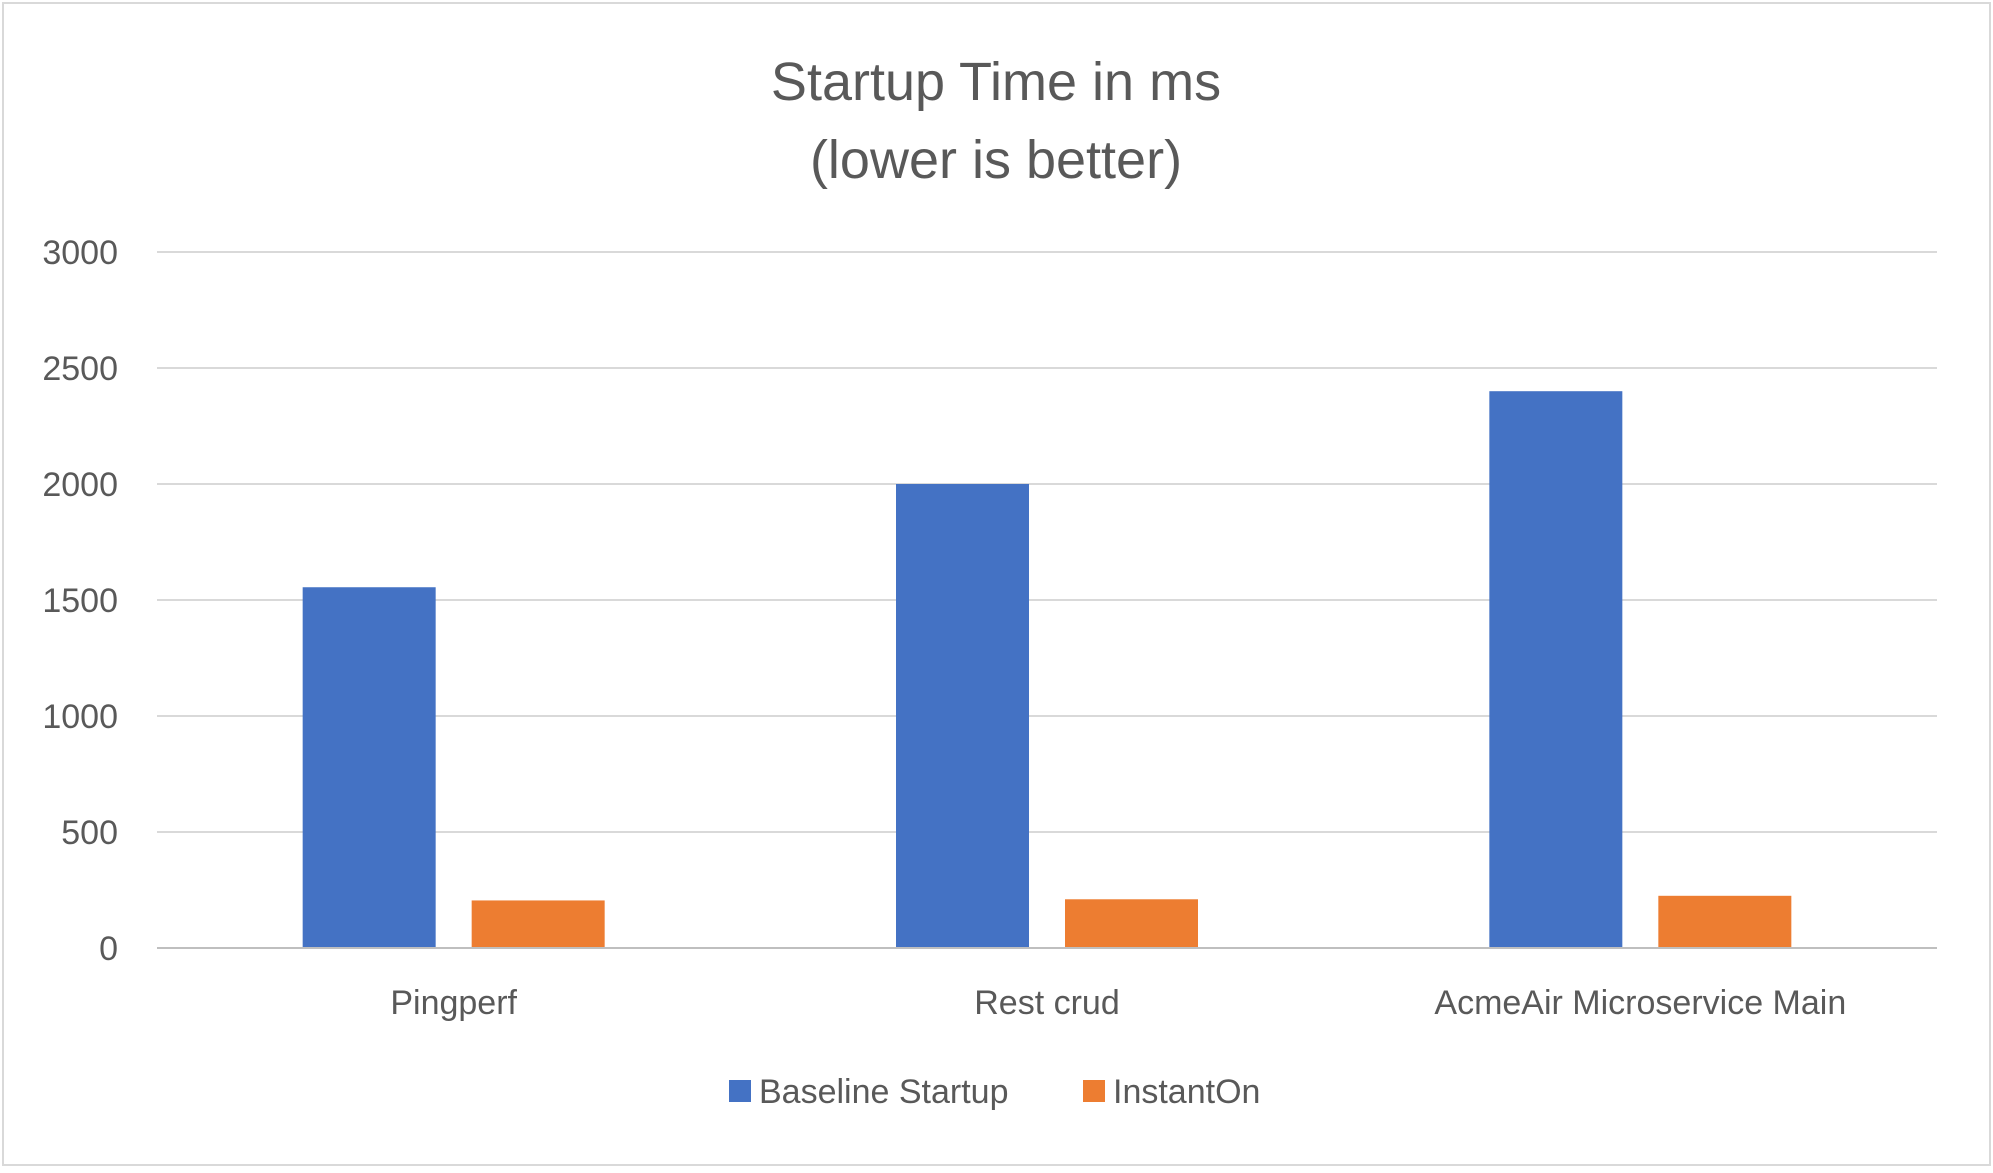  What do you see at coordinates (80, 253) in the screenshot?
I see `y-tick-label: 3000` at bounding box center [80, 253].